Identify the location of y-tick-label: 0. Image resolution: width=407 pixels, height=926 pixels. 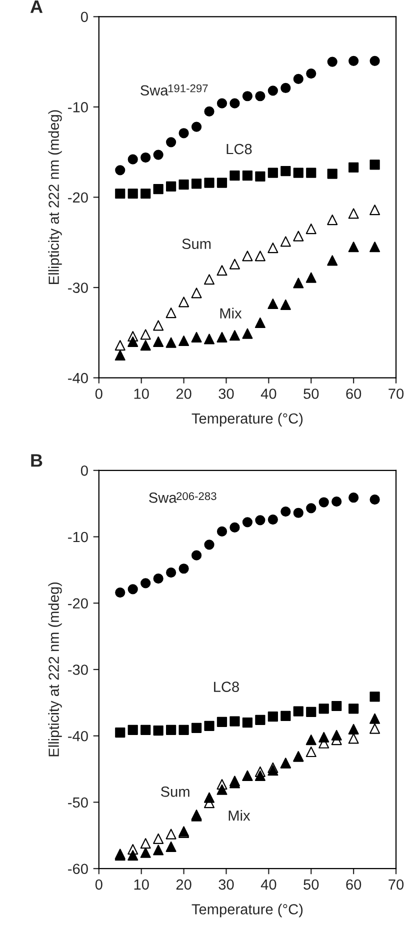
(84, 471).